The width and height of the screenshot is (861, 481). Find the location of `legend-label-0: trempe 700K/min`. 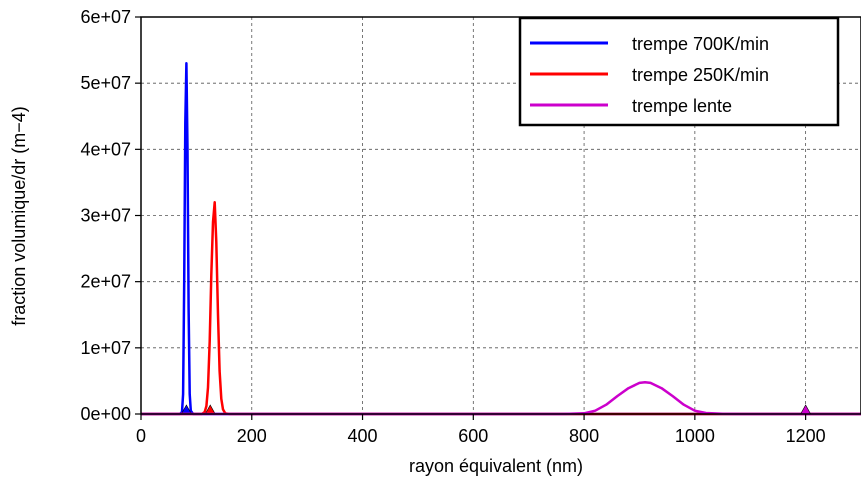

legend-label-0: trempe 700K/min is located at coordinates (700, 44).